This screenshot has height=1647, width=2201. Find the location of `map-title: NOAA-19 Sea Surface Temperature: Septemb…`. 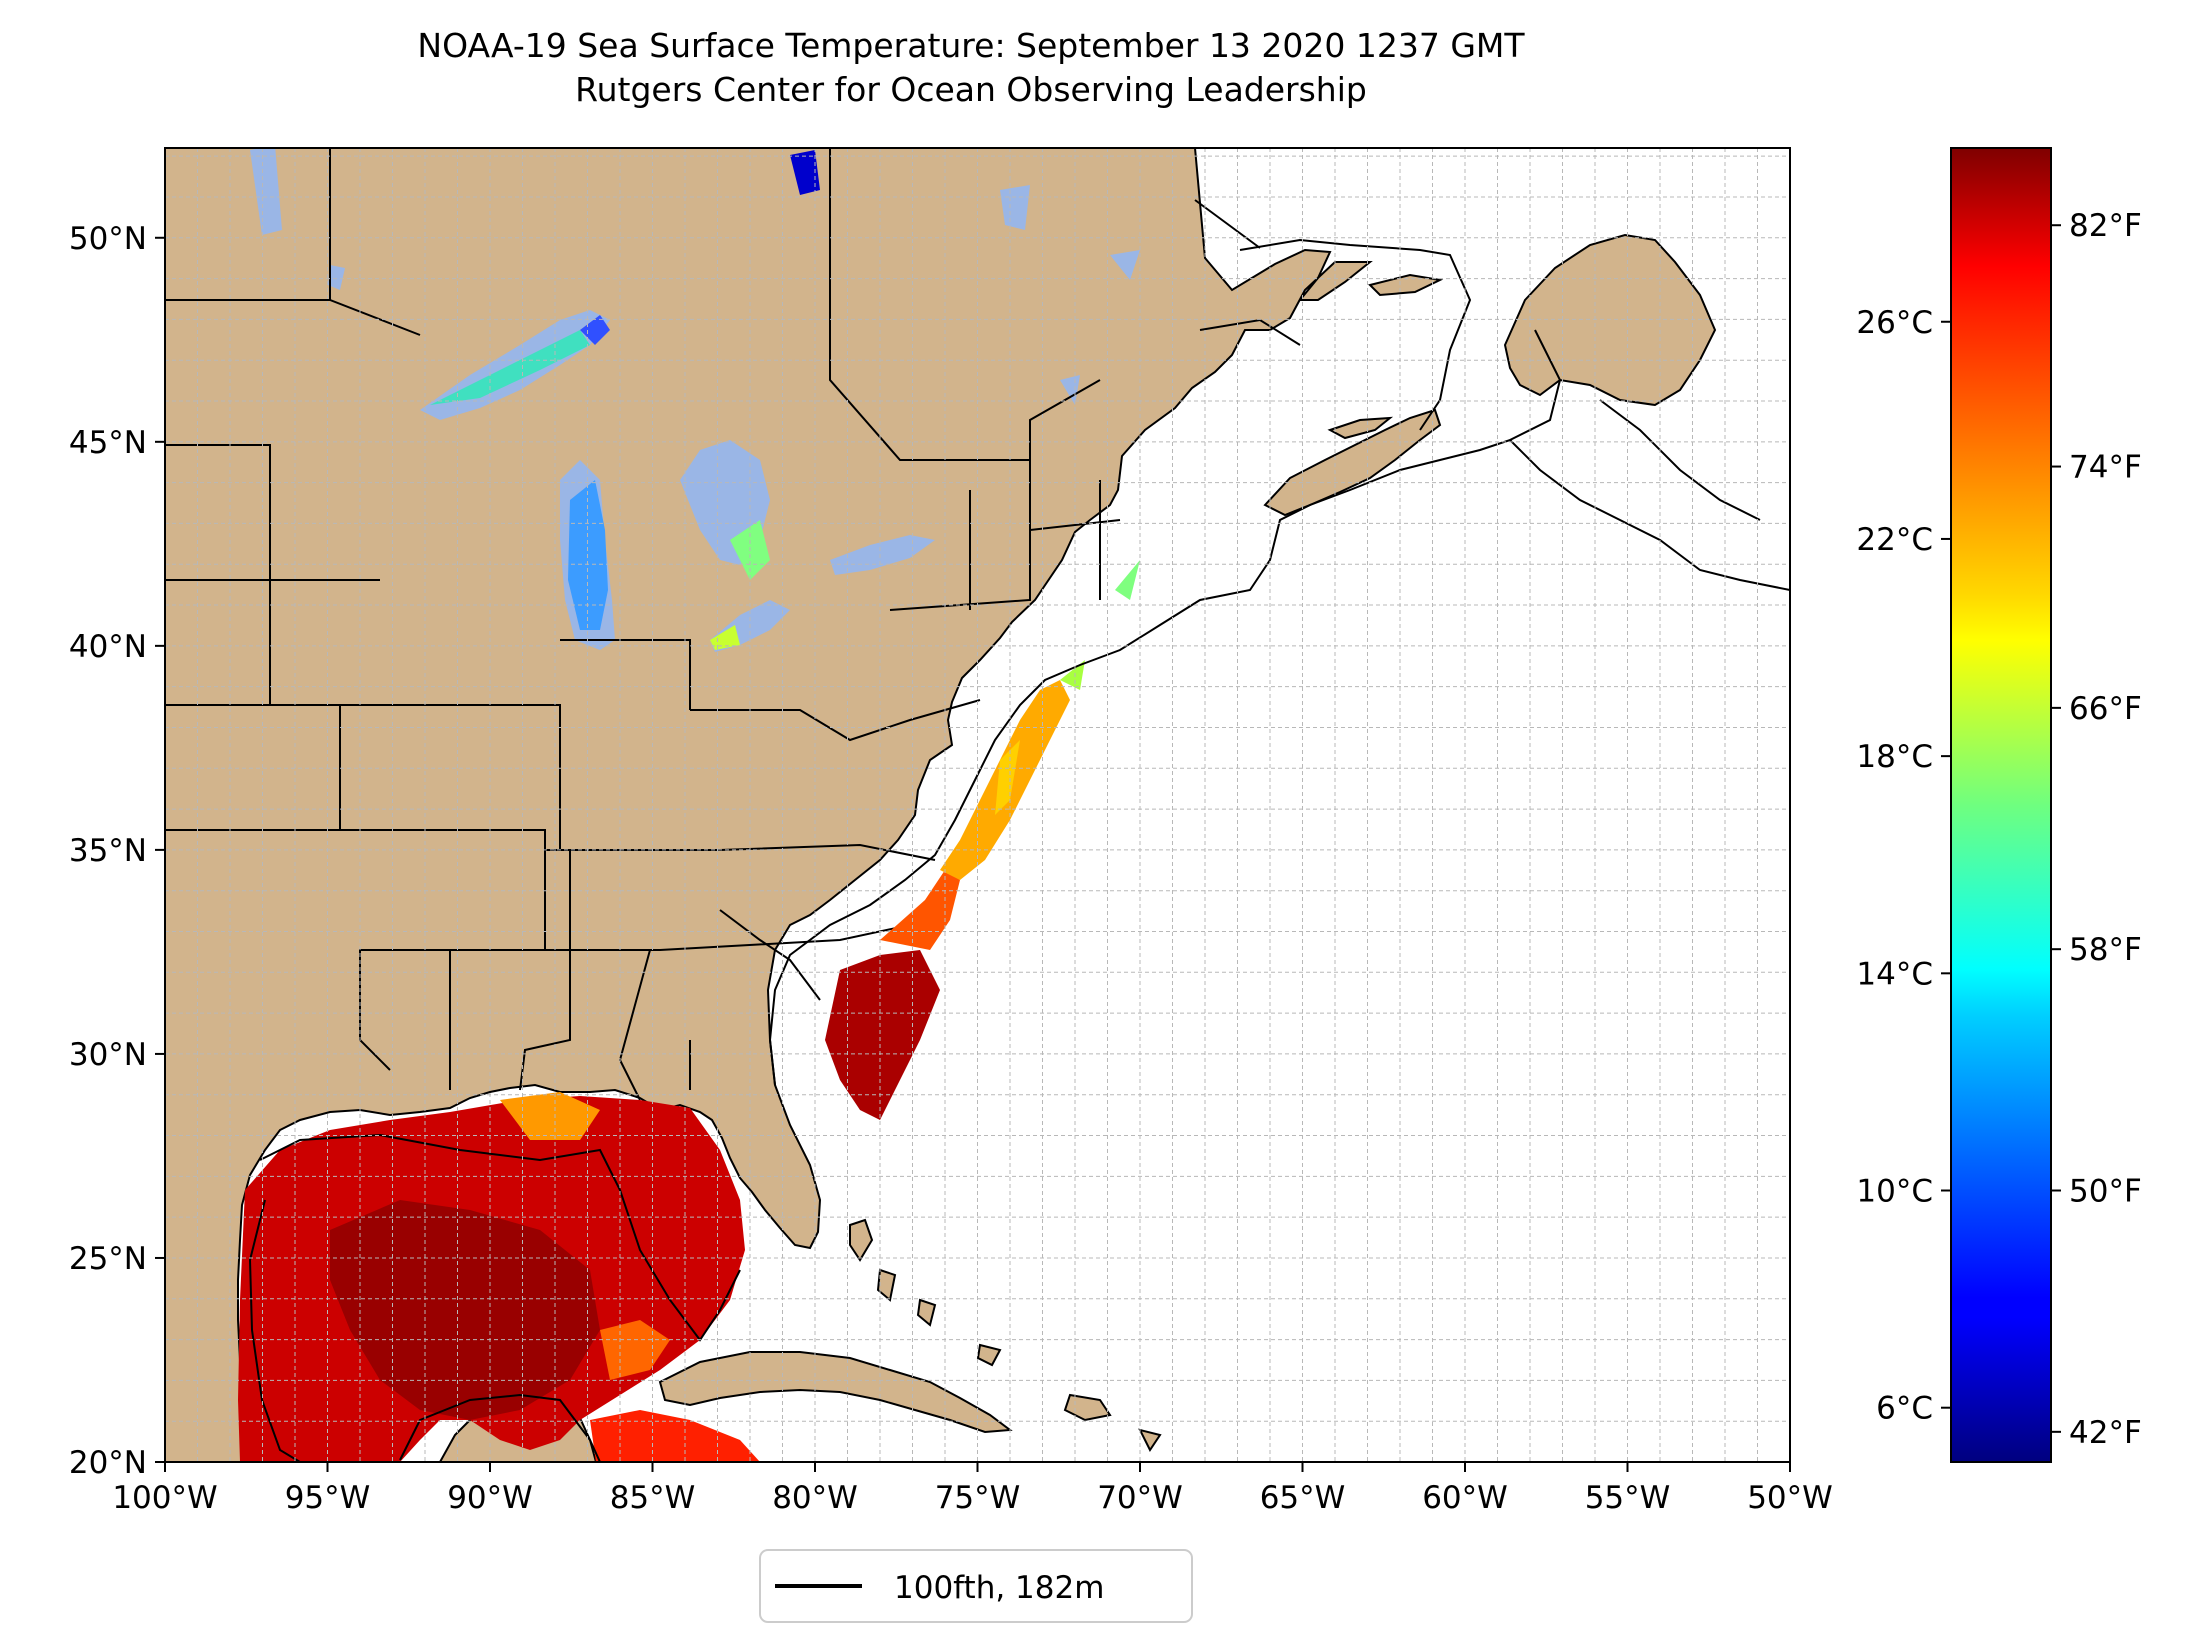

map-title: NOAA-19 Sea Surface Temperature: Septemb… is located at coordinates (971, 45).